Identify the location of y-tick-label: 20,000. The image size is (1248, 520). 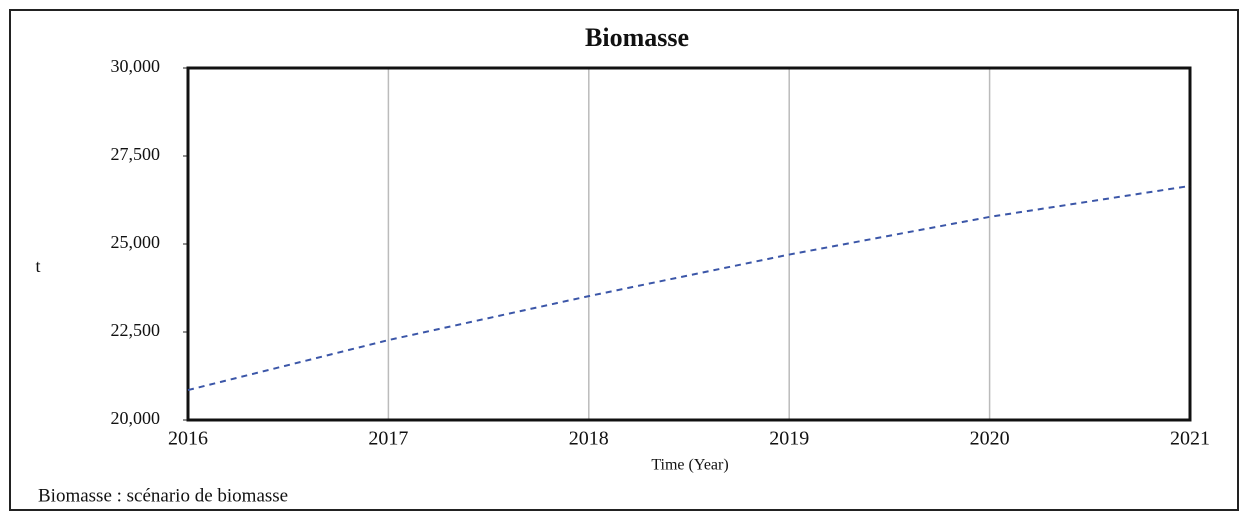
(136, 418).